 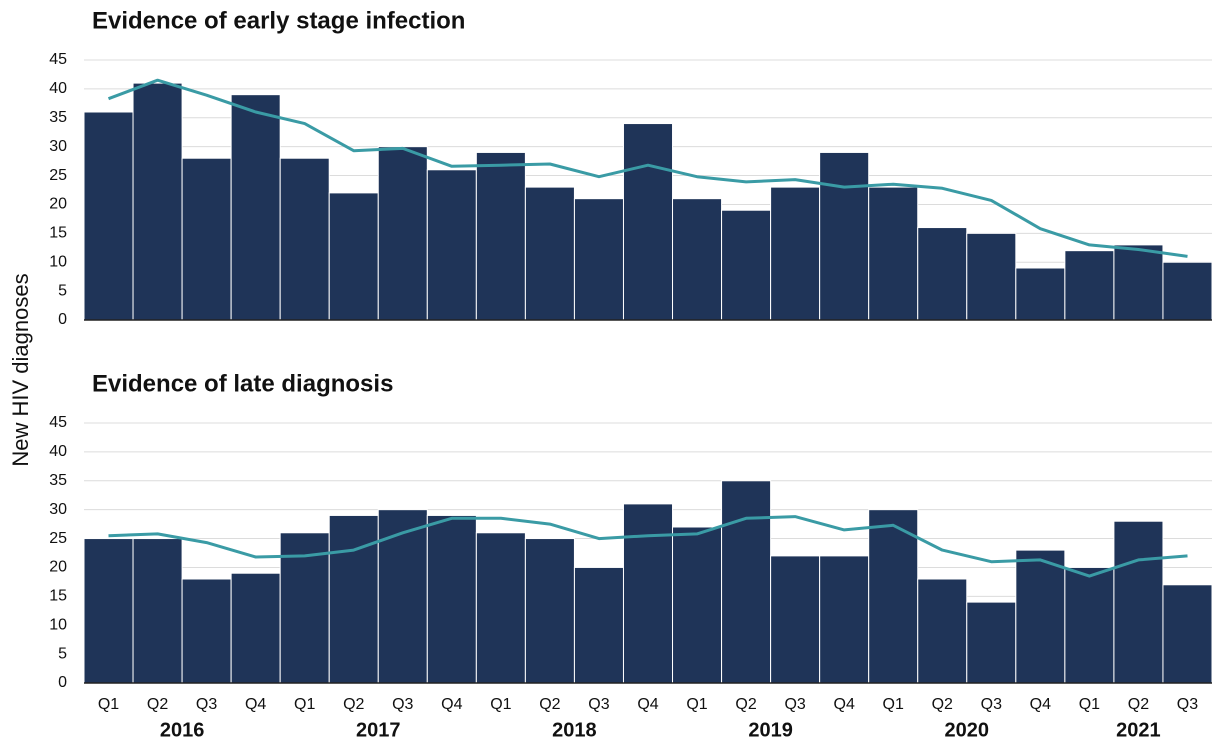 What do you see at coordinates (770, 730) in the screenshot?
I see `x-group-label: 2019` at bounding box center [770, 730].